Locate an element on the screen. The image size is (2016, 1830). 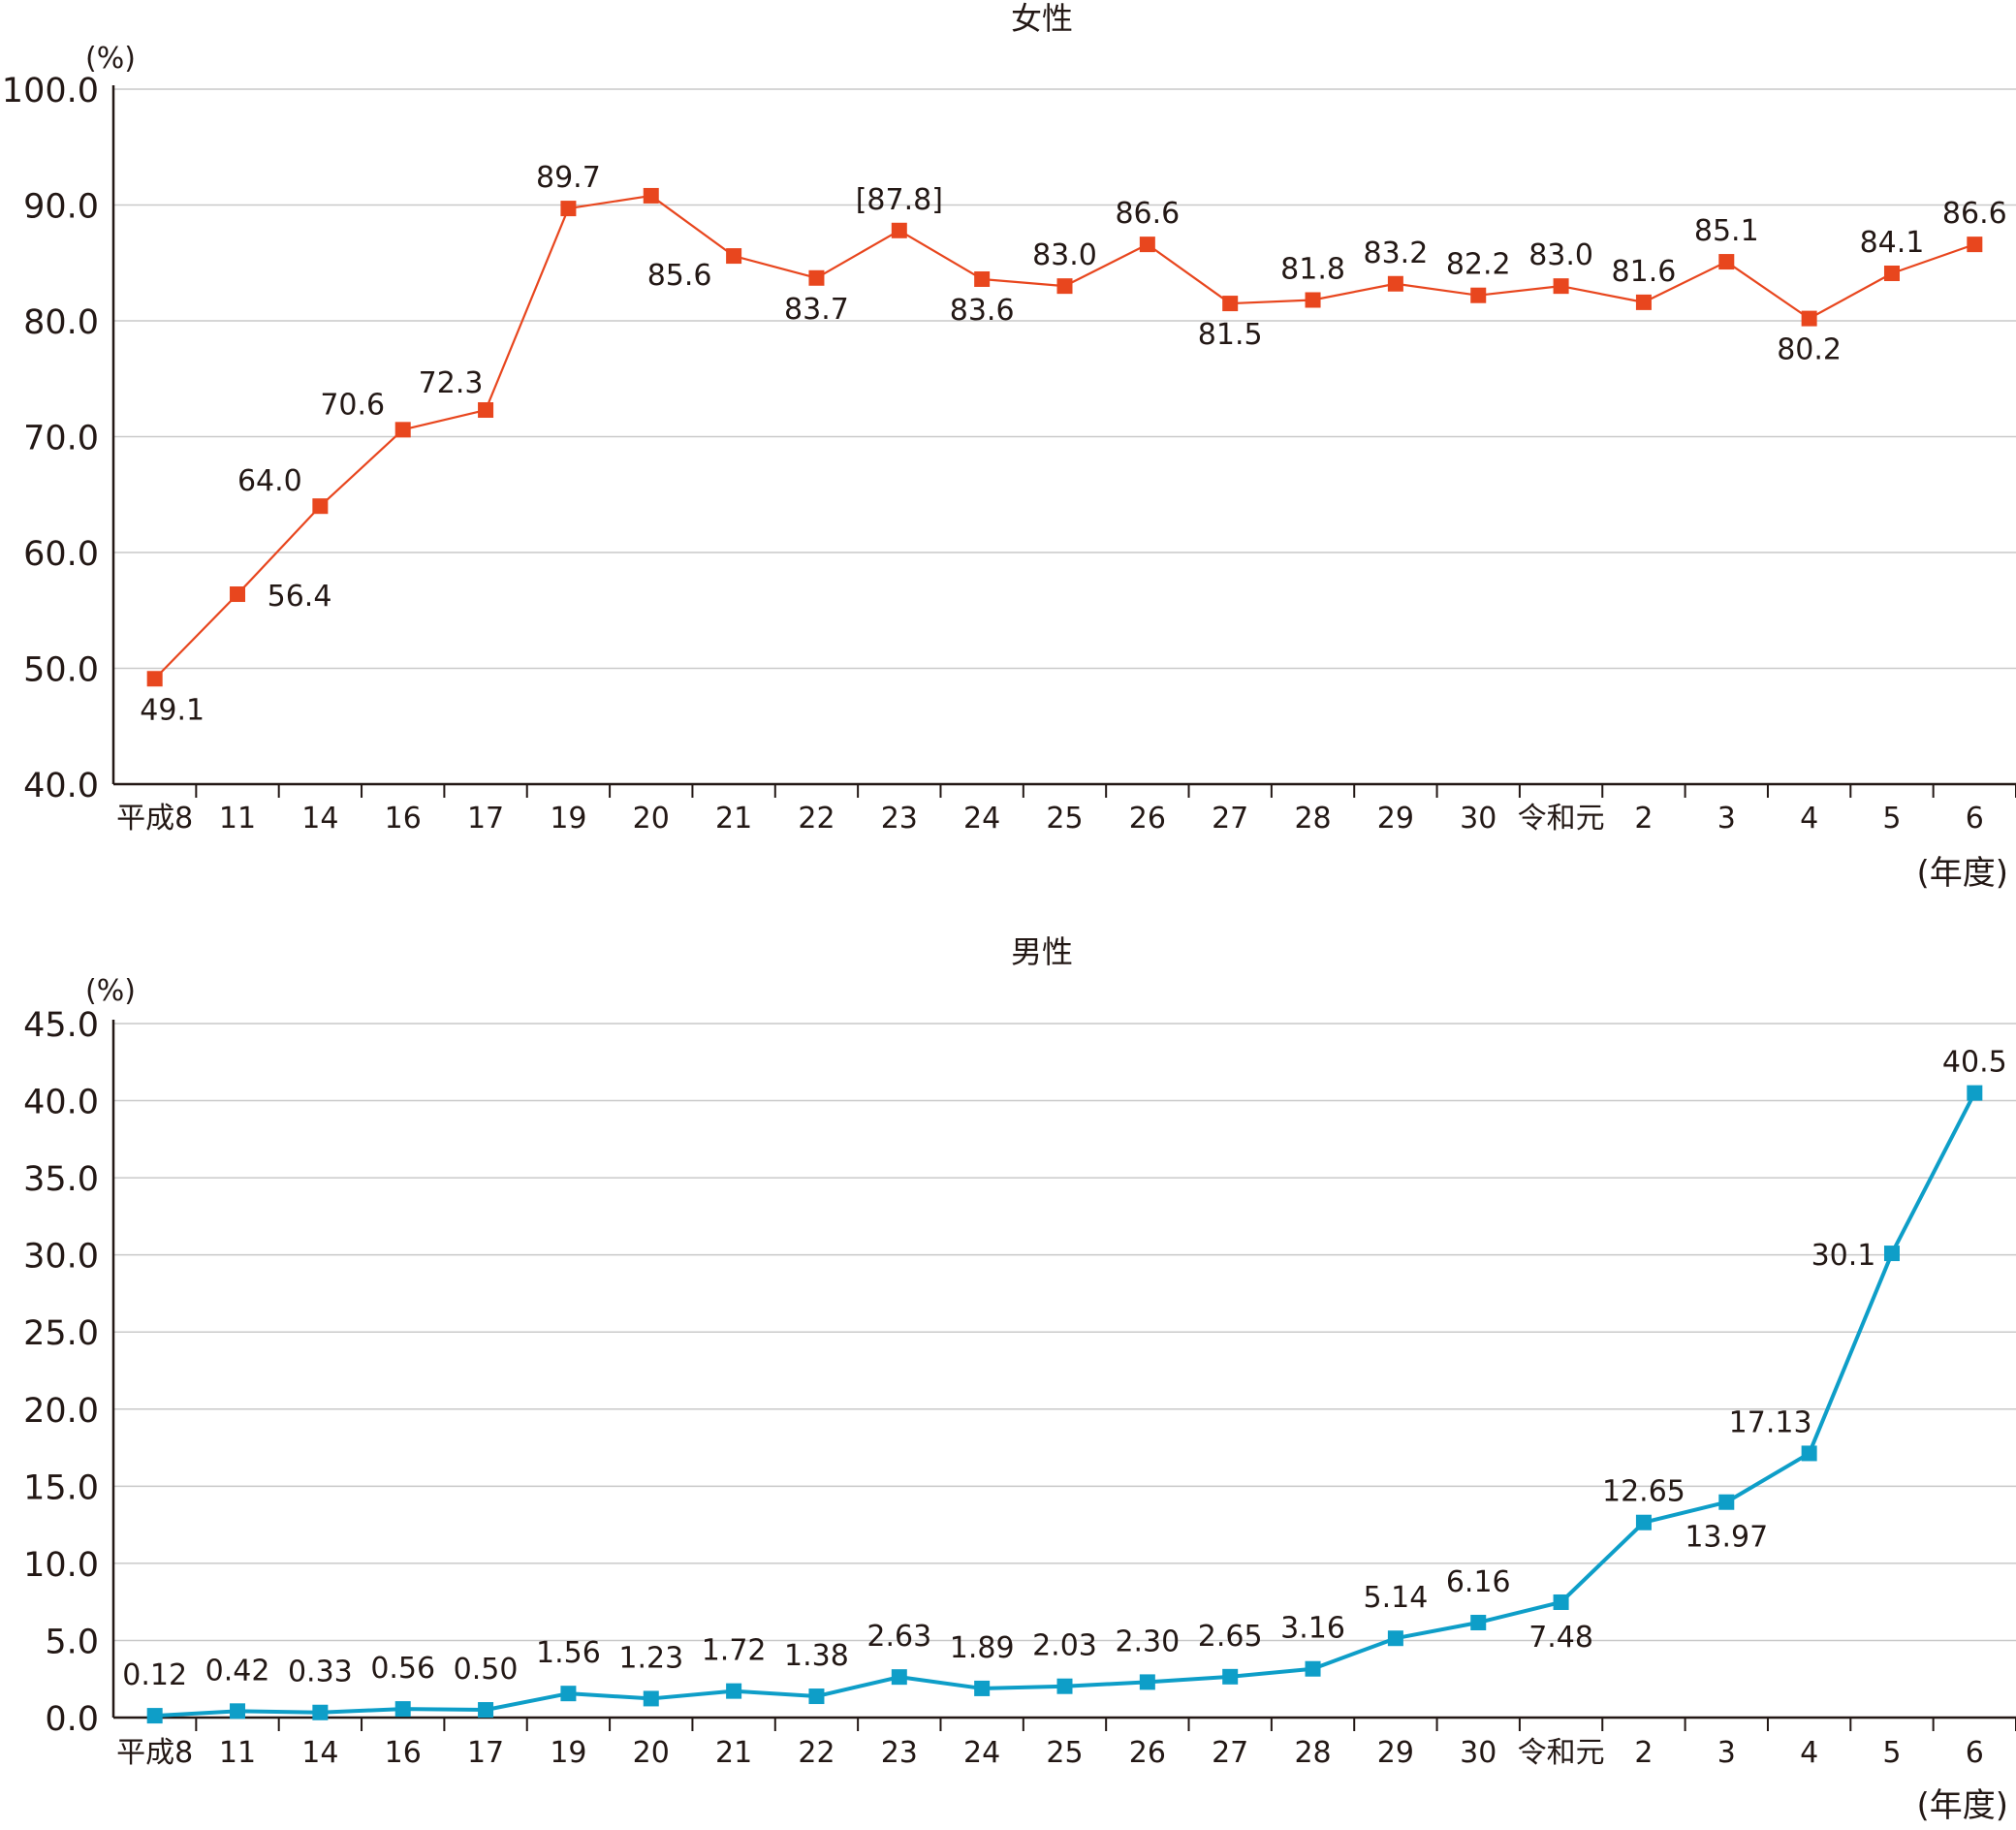
male-y-tick-label: 45.0 is located at coordinates (61, 1025).